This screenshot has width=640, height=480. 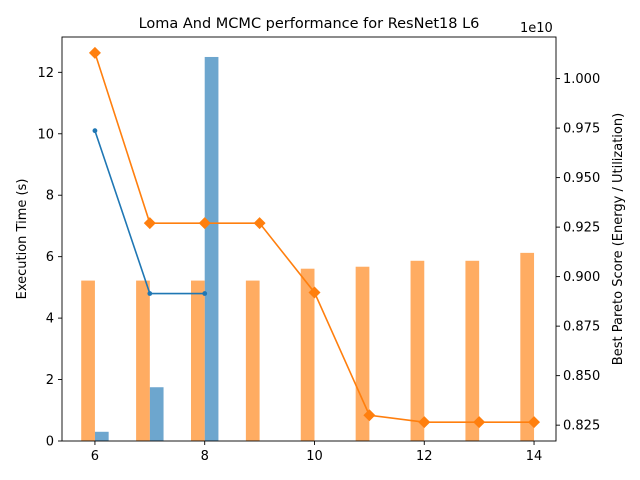 I want to click on y2-tick-label-4: 0.925, so click(x=581, y=228).